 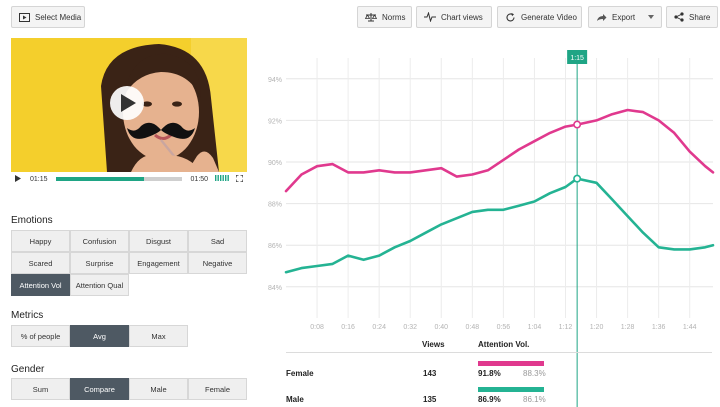 What do you see at coordinates (499, 150) in the screenshot?
I see `female-series-line` at bounding box center [499, 150].